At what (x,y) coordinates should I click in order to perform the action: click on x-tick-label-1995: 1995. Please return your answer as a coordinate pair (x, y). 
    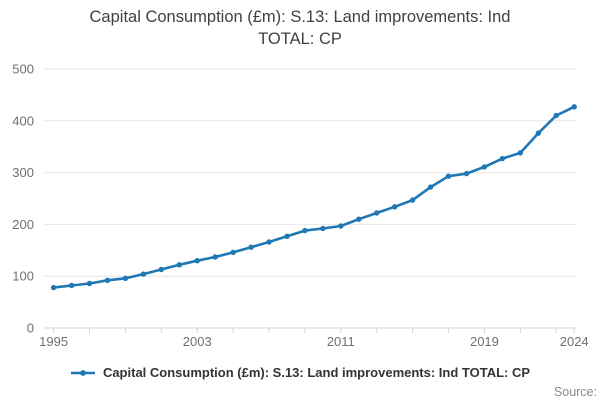
    Looking at the image, I should click on (53, 341).